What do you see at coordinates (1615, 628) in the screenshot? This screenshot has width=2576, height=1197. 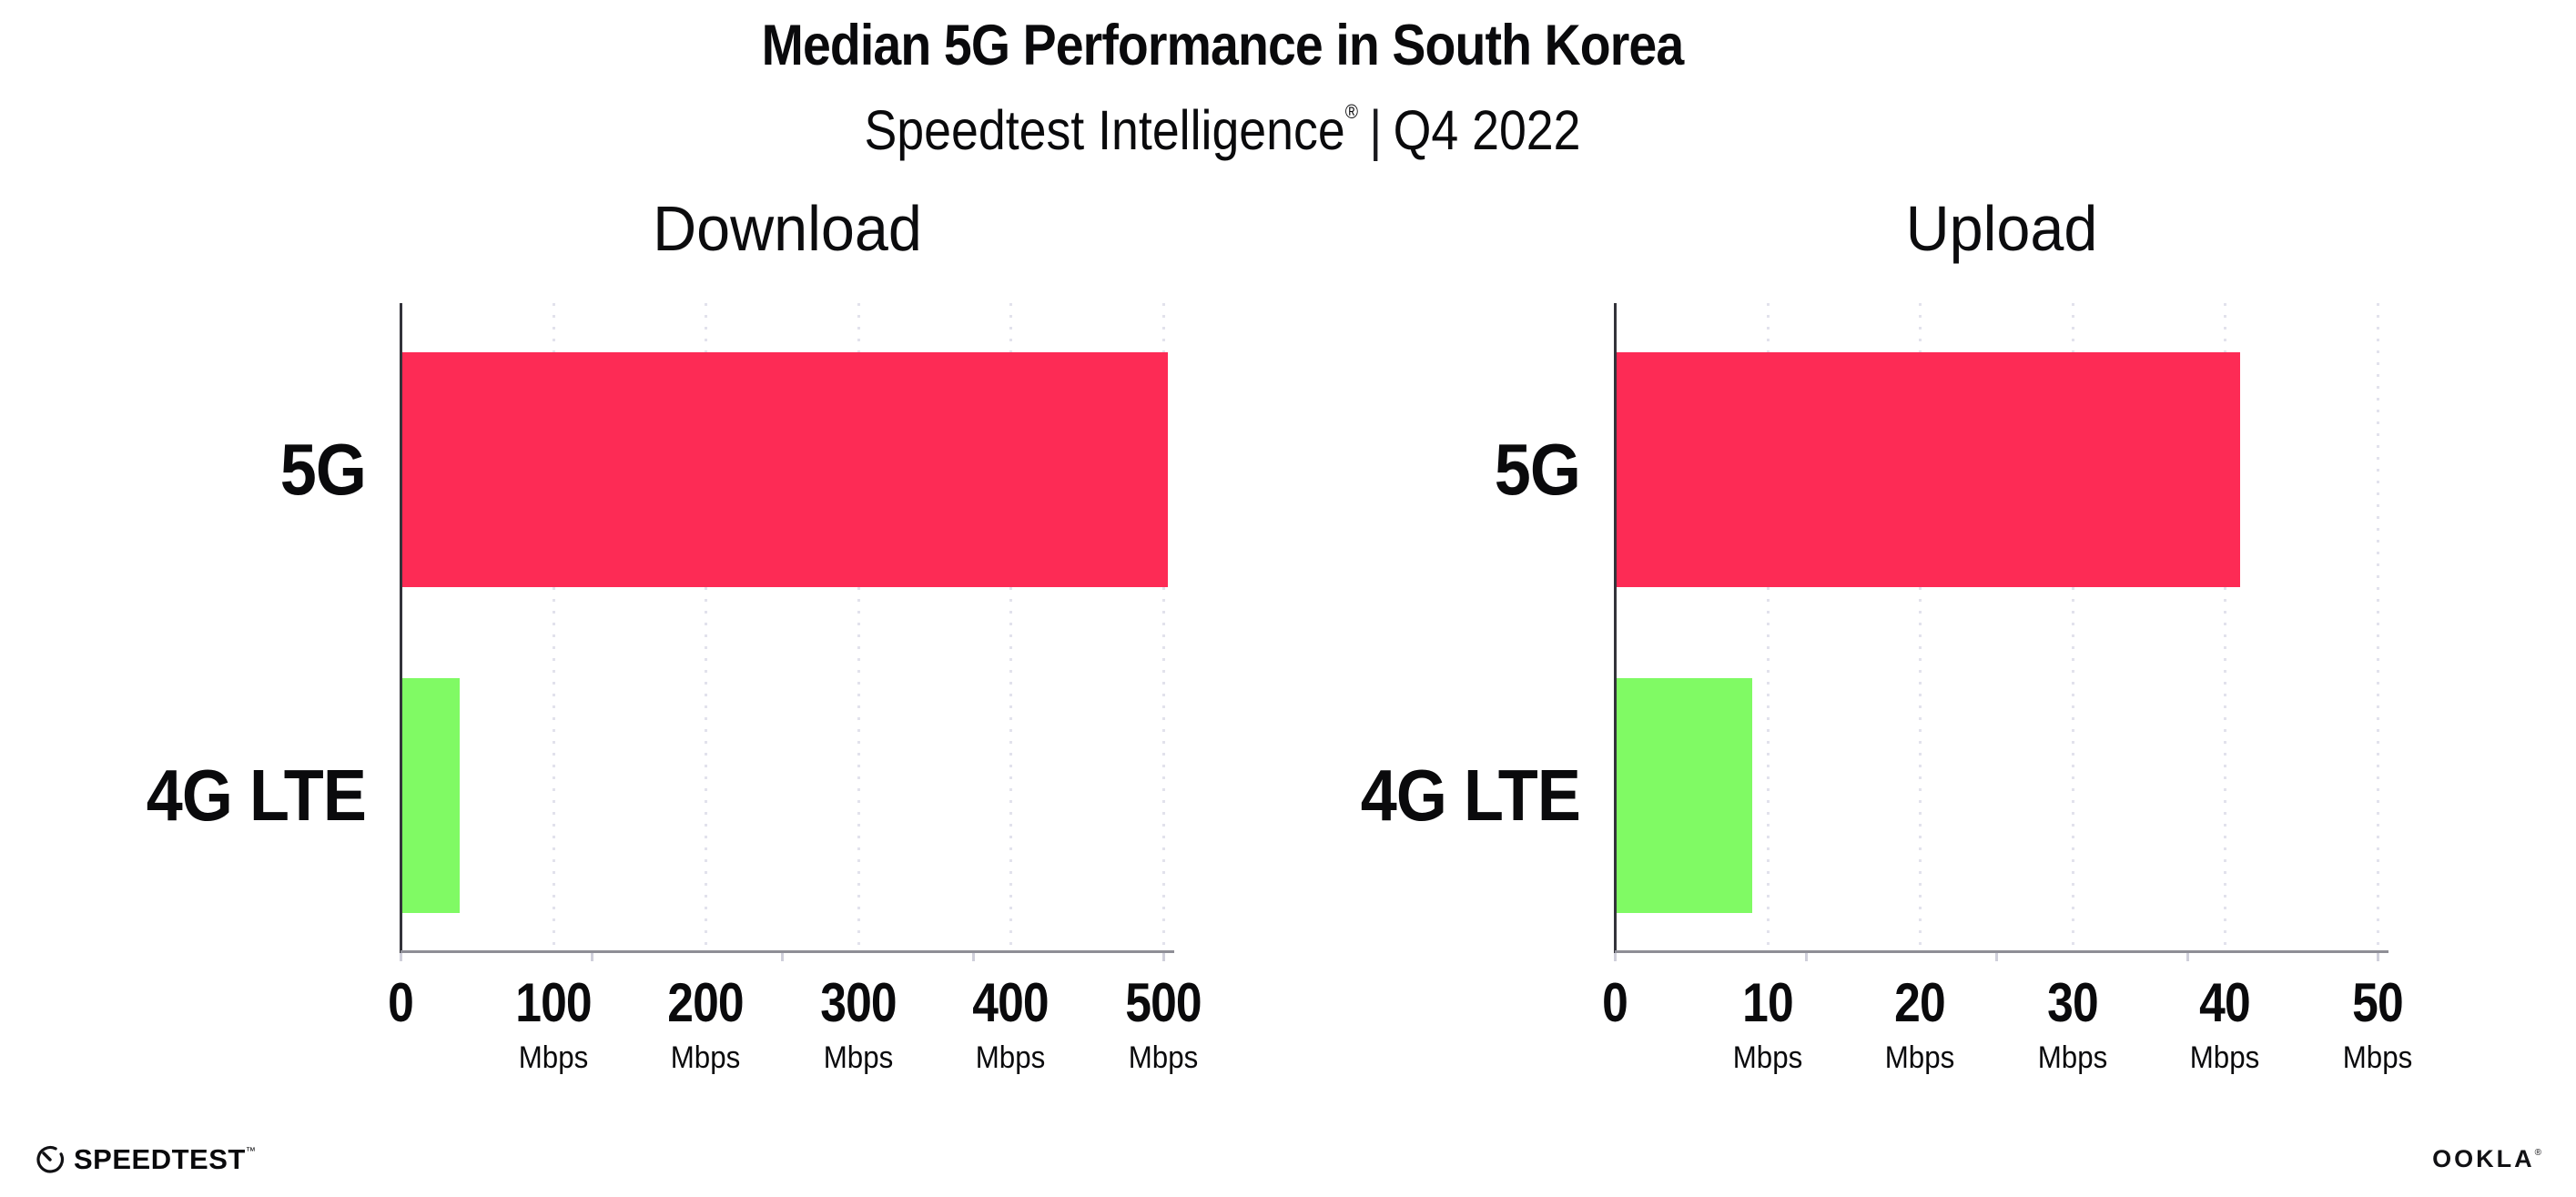 I see `upload-y-axis-line` at bounding box center [1615, 628].